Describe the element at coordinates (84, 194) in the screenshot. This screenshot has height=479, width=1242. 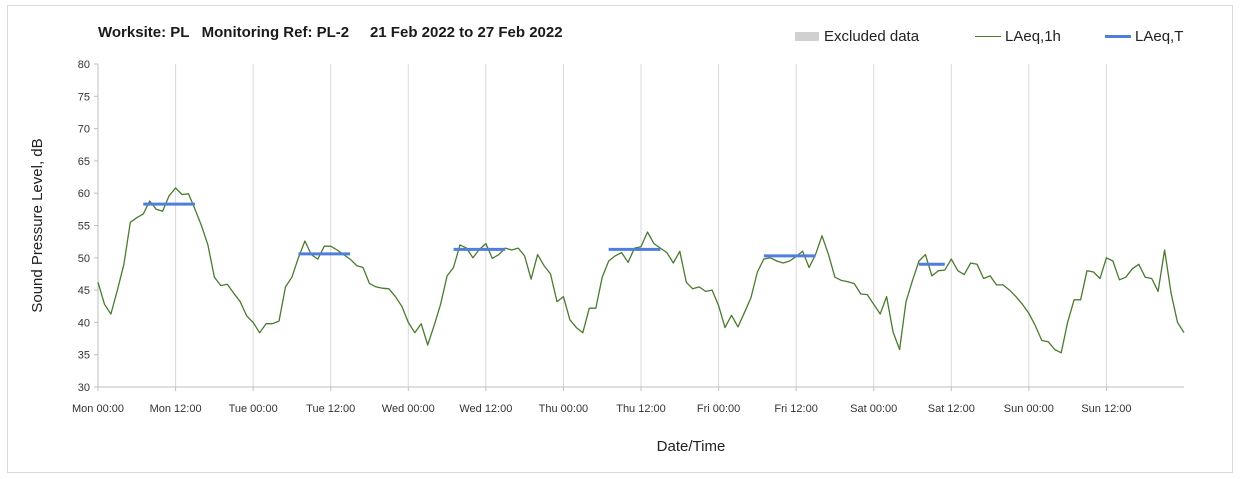
I see `y-tick-label: 60` at that location.